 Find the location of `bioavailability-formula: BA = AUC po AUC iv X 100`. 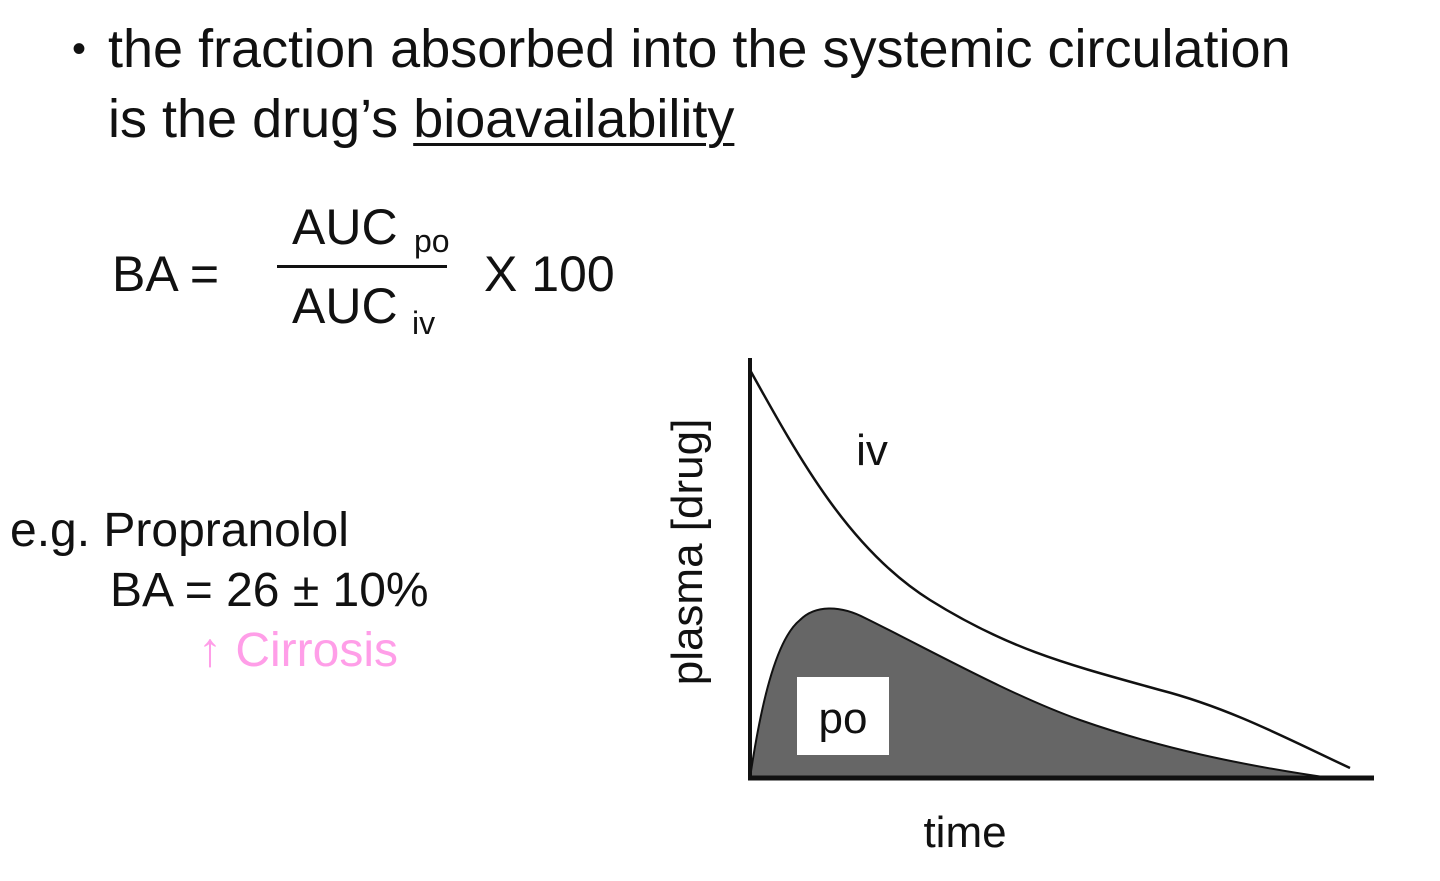

bioavailability-formula: BA = AUC po AUC iv X 100 is located at coordinates (392, 270).